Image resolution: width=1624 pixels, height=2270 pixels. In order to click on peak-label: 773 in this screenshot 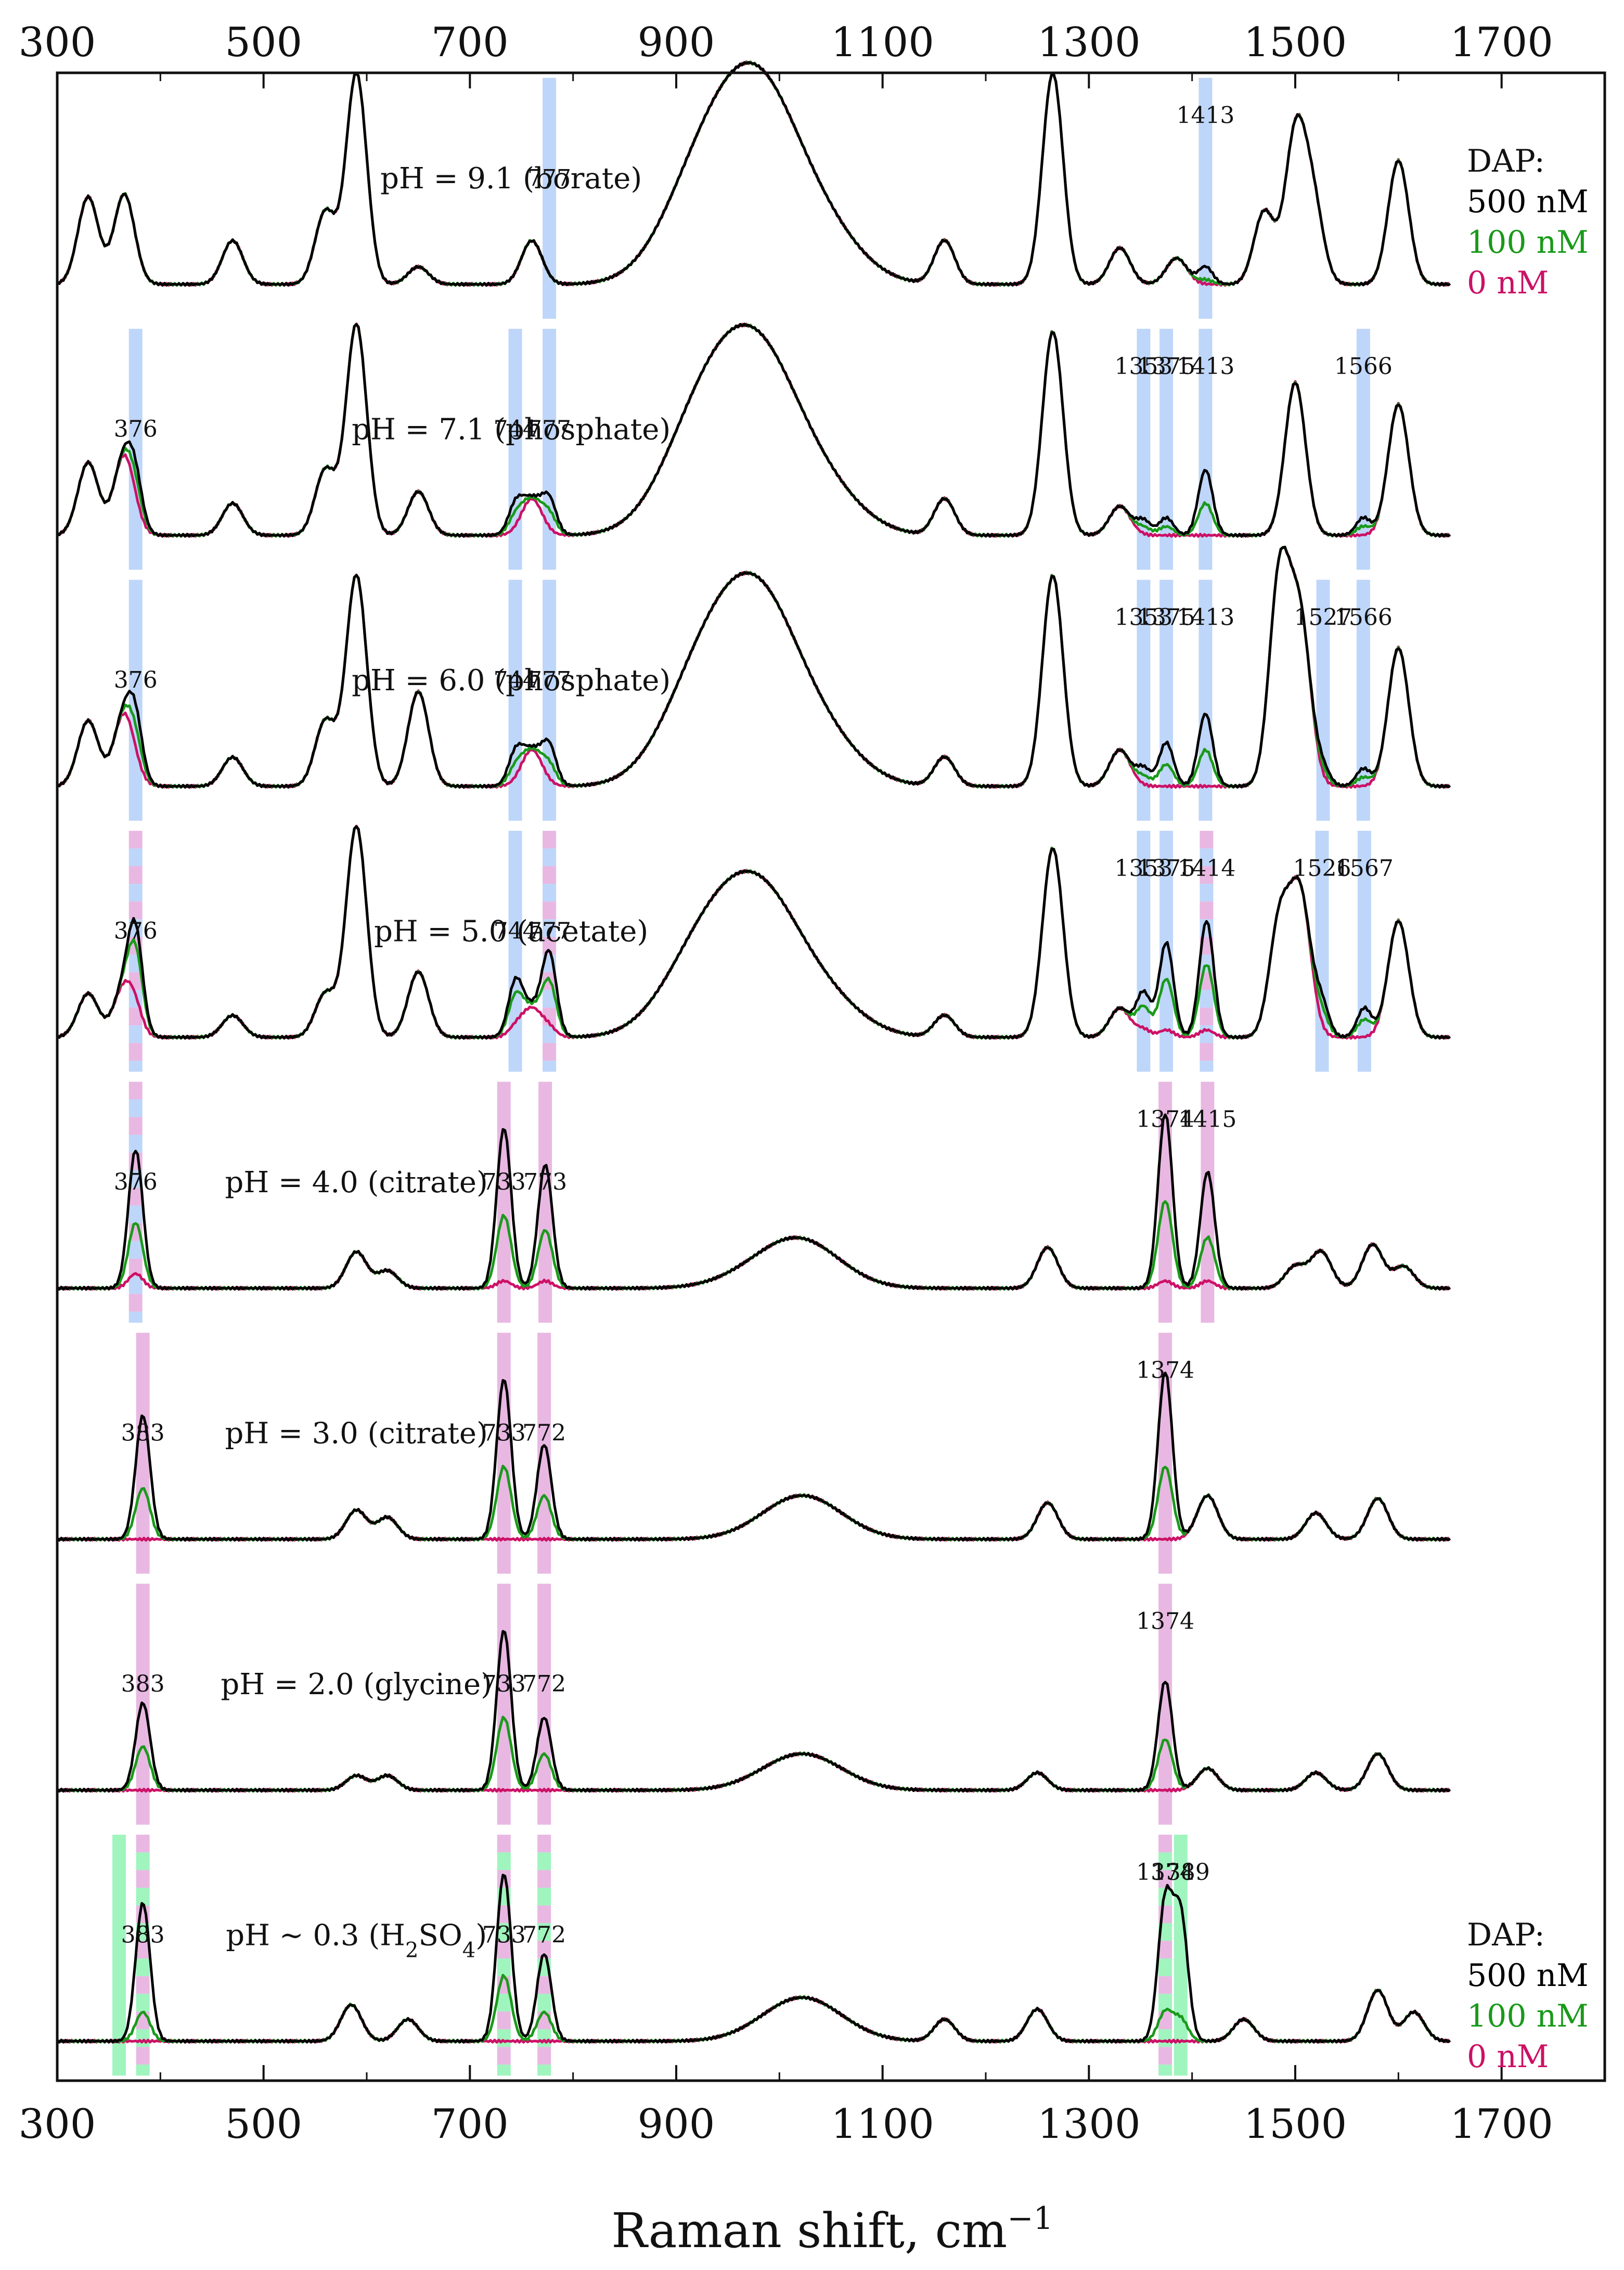, I will do `click(545, 1182)`.